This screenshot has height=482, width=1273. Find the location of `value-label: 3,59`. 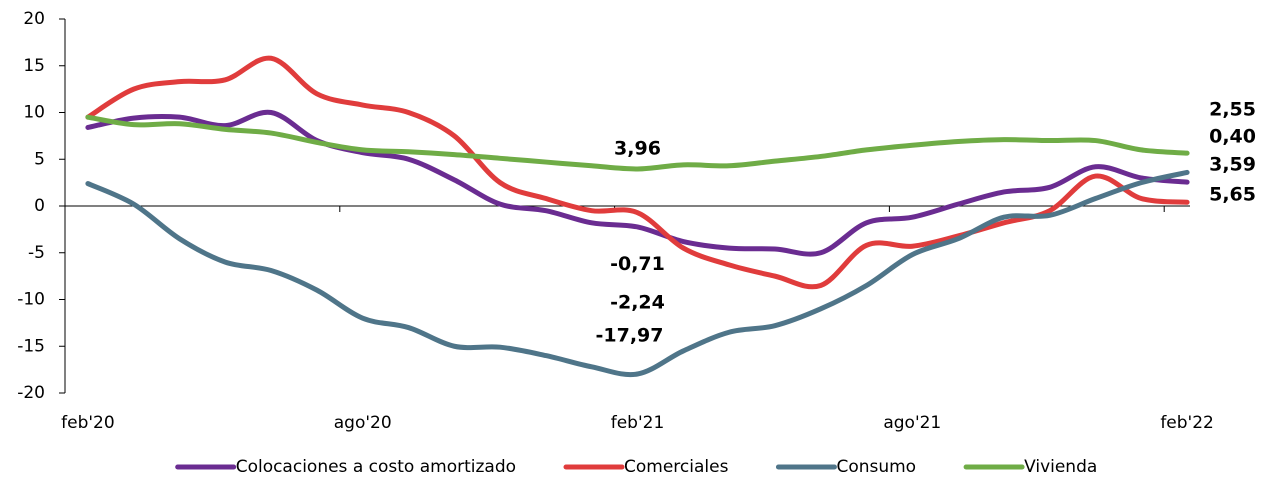

value-label: 3,59 is located at coordinates (1232, 165).